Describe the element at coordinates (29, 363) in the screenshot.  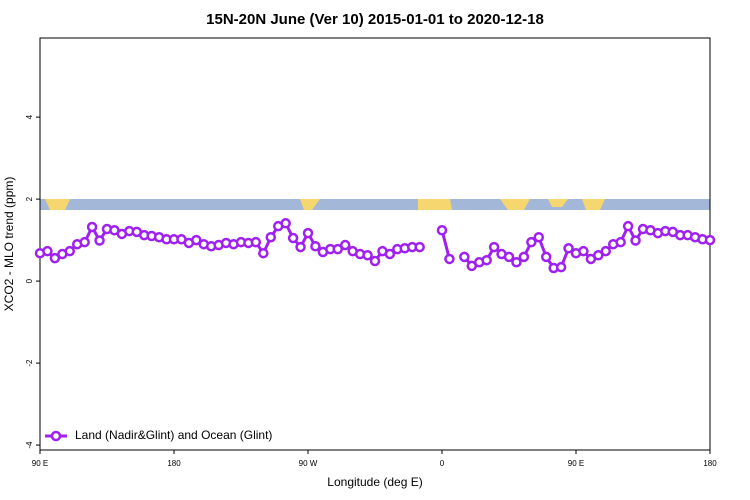
I see `y-tick-label: -2` at that location.